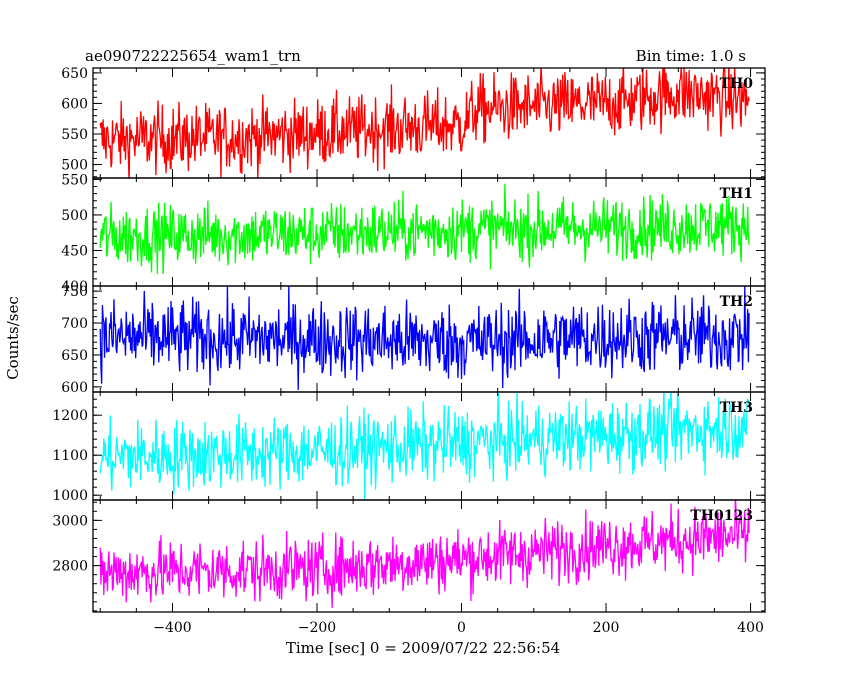 The image size is (850, 680). Describe the element at coordinates (70, 567) in the screenshot. I see `y-tick-label: 2800` at that location.